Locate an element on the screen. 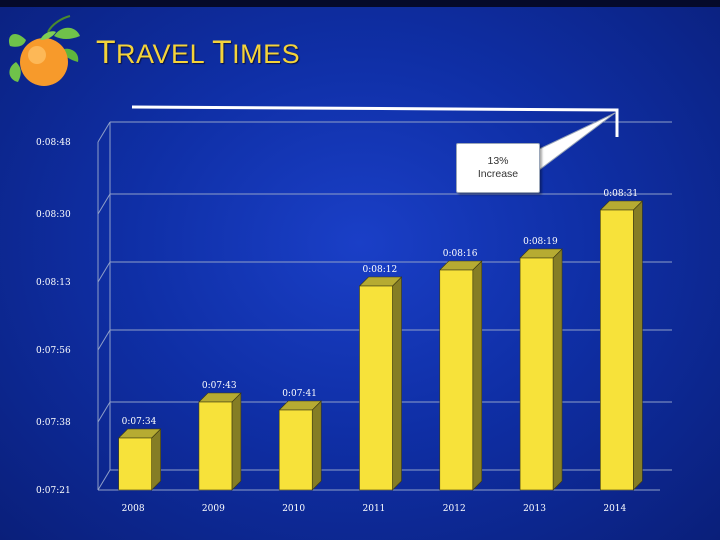 The width and height of the screenshot is (720, 540). orange-logo-icon is located at coordinates (44, 50).